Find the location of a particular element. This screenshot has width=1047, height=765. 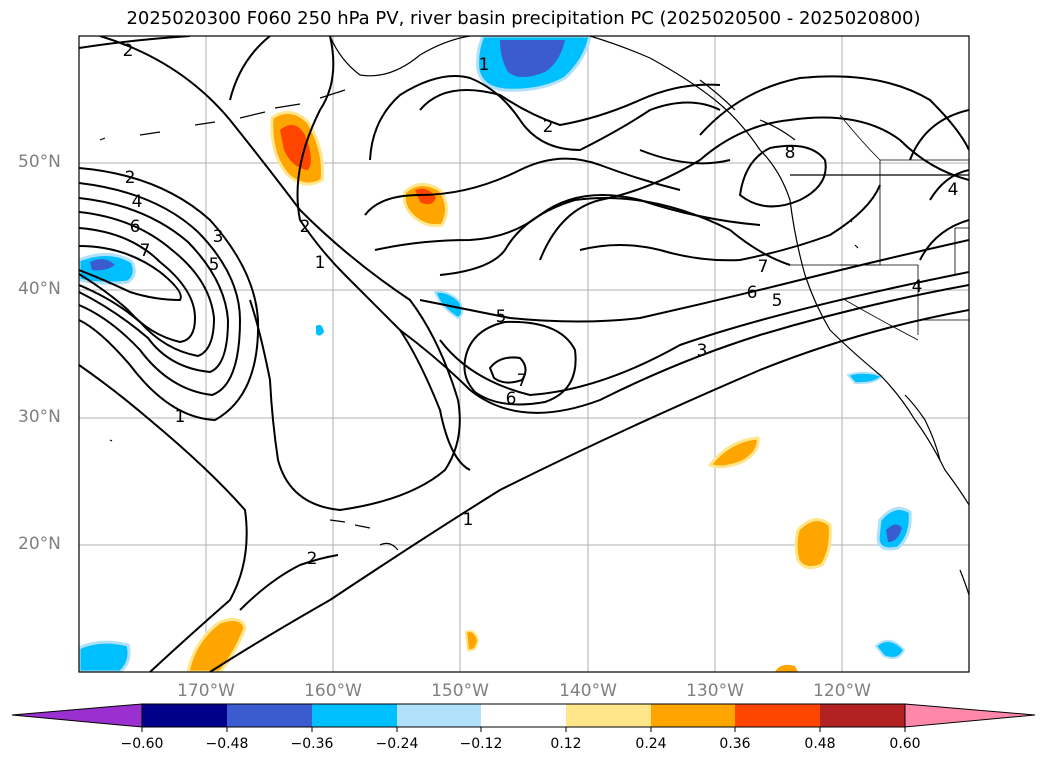

lon-label-160w: 160°W is located at coordinates (333, 691).